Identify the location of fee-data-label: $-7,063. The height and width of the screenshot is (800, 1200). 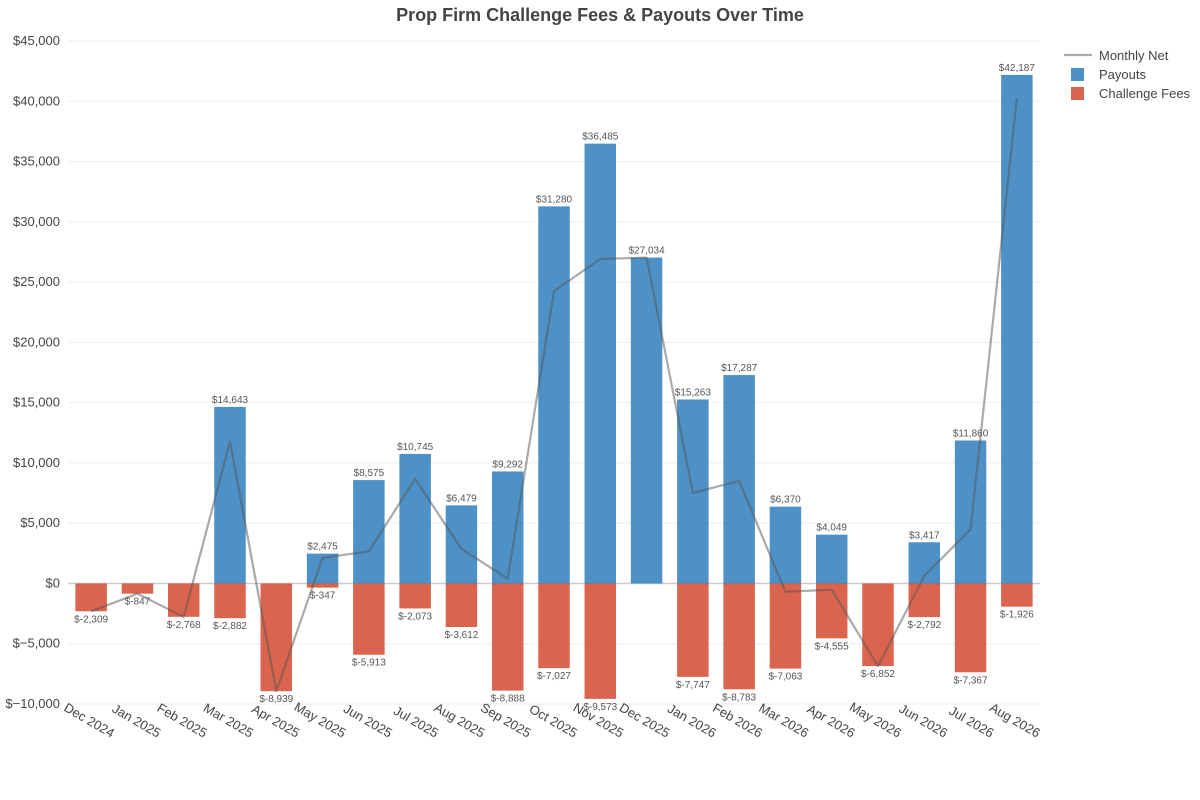
(785, 677).